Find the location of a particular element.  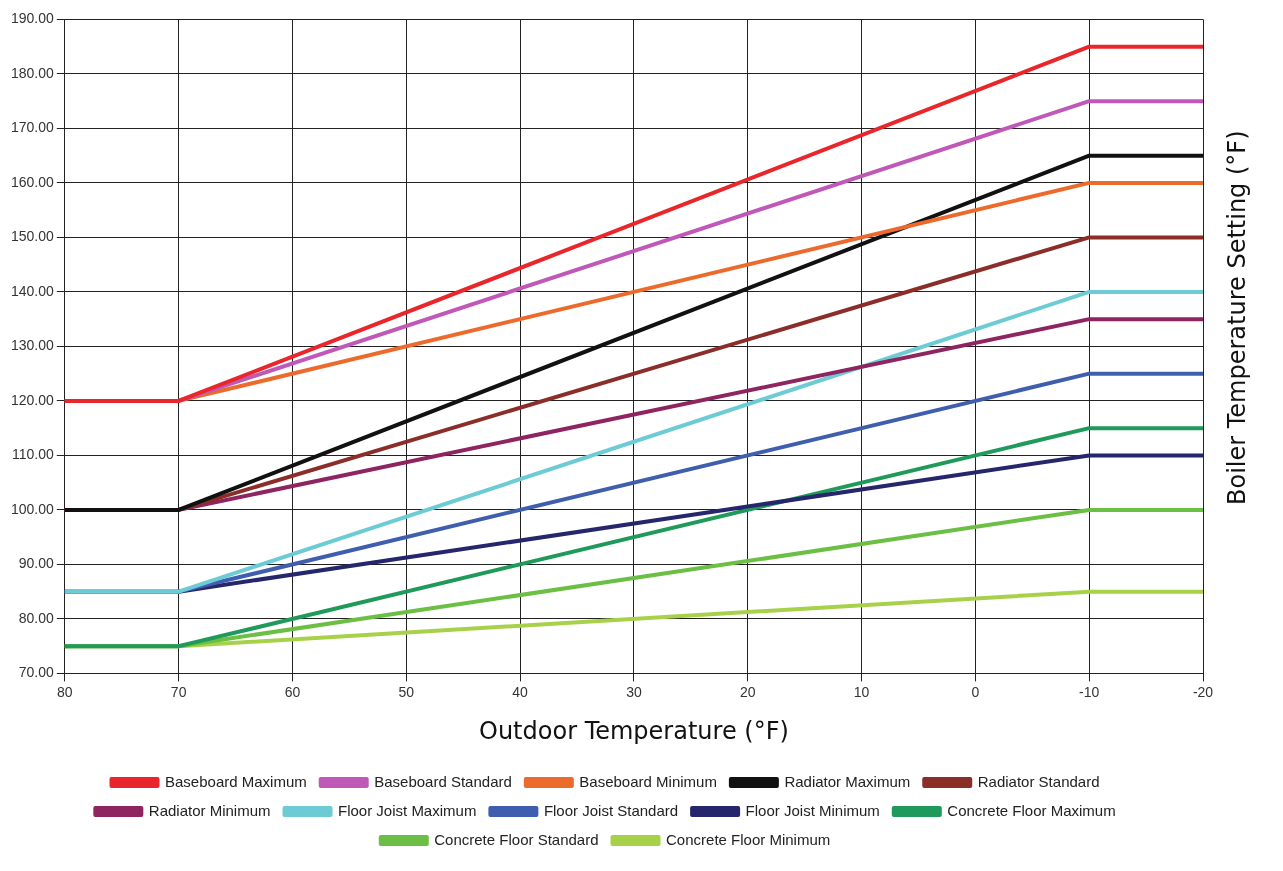

x-tick-label: 0 is located at coordinates (975, 691).